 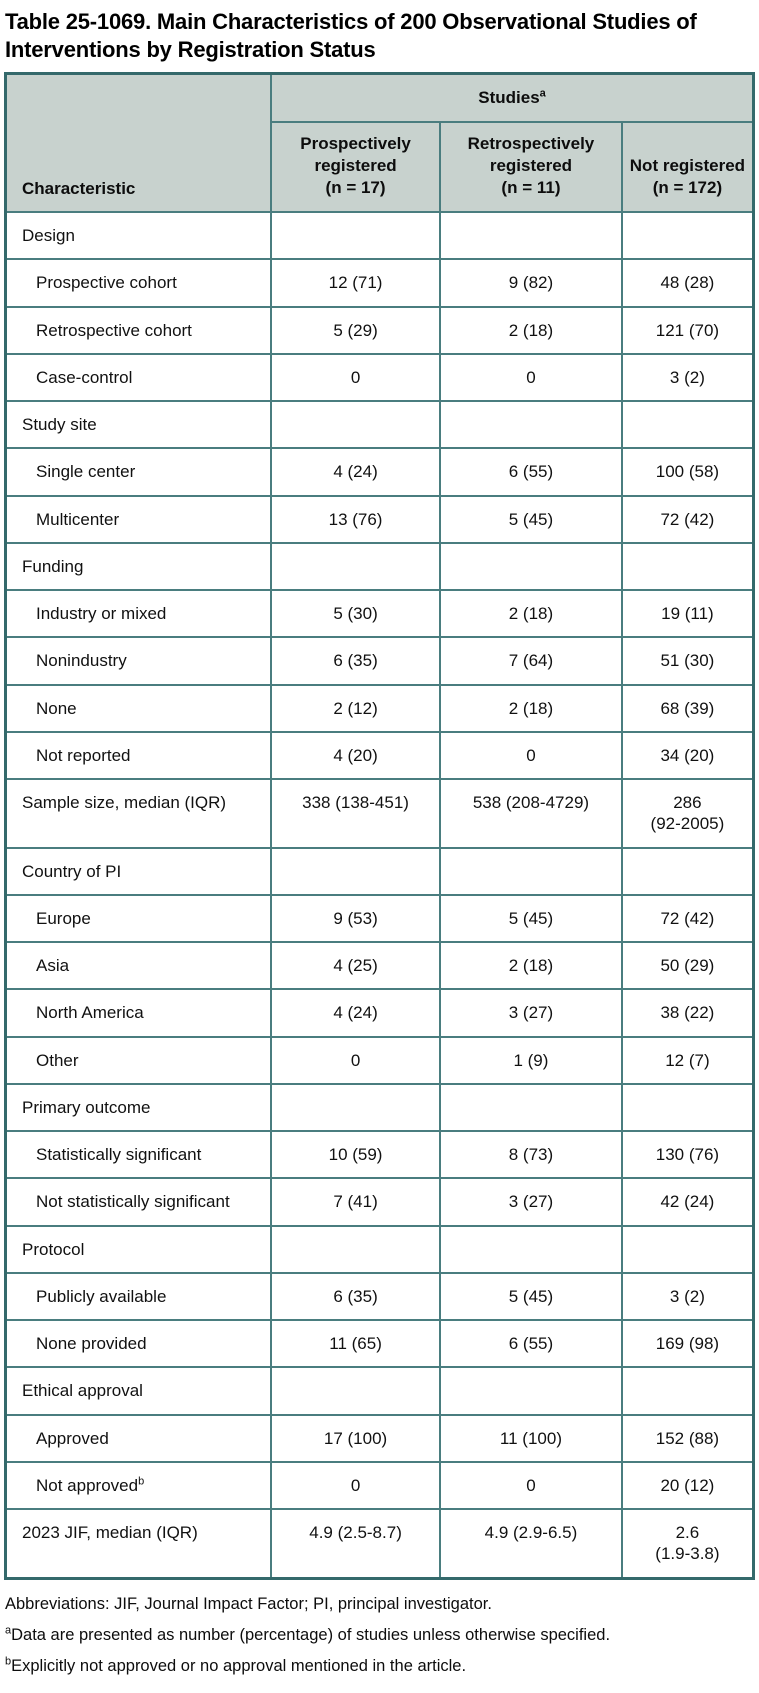 What do you see at coordinates (379, 614) in the screenshot?
I see `table-row: Industry or mixed 5 (30) 2 (18) 19 (11)` at bounding box center [379, 614].